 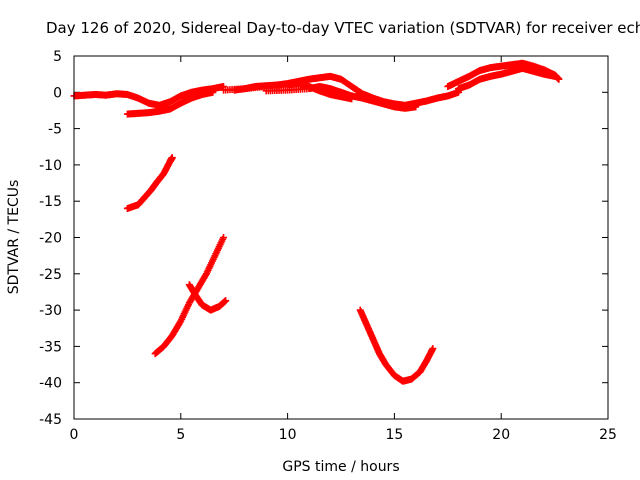 I want to click on y-tick-label: -15, so click(x=50, y=202).